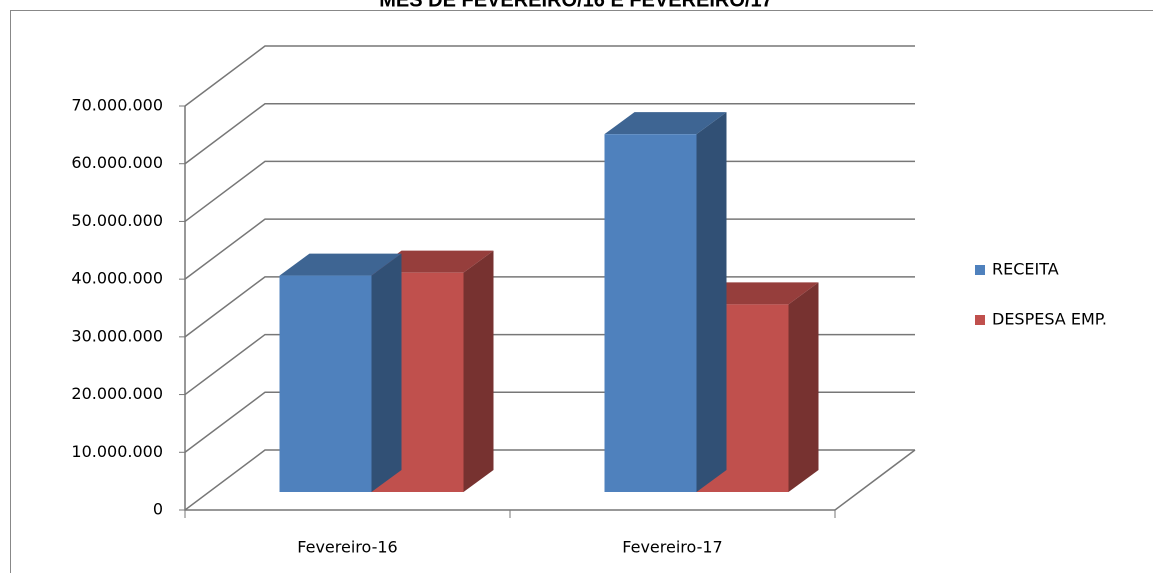  Describe the element at coordinates (672, 547) in the screenshot. I see `x-tick-label: Fevereiro-17` at that location.